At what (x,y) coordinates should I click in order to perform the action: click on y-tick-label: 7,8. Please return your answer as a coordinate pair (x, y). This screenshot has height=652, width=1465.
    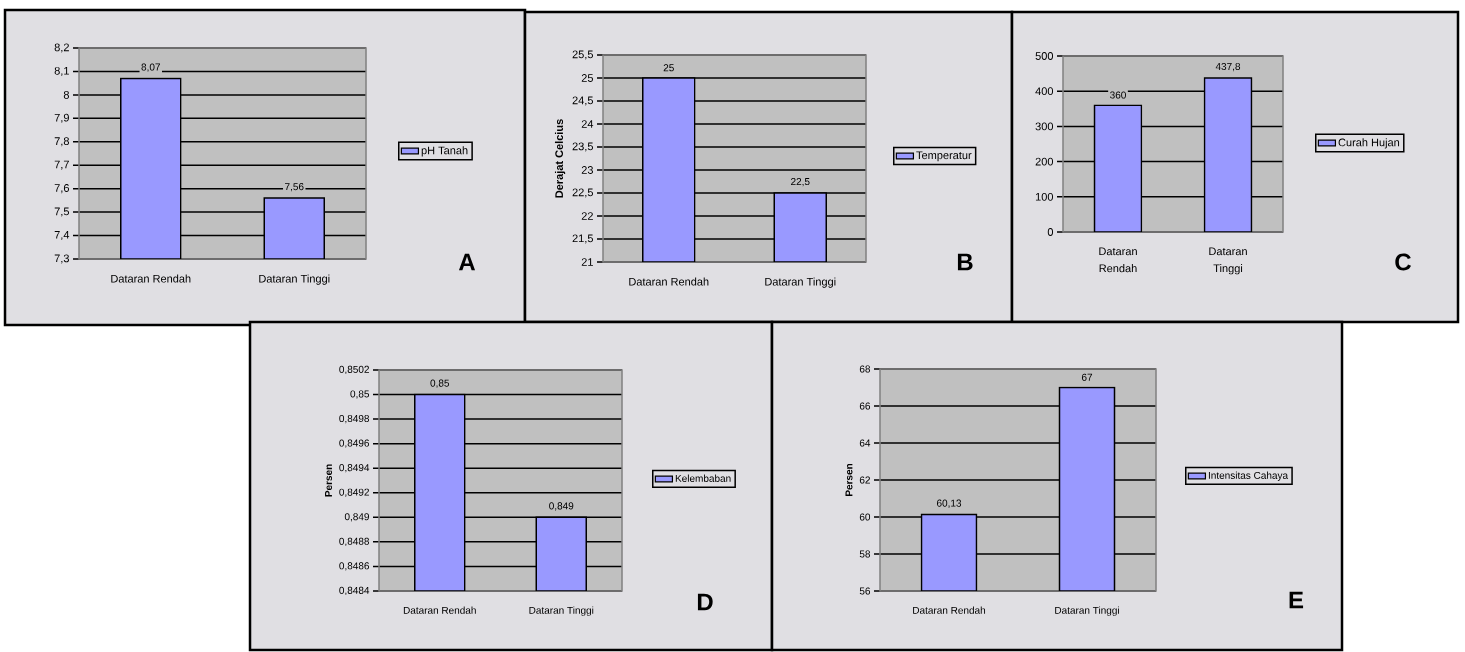
    Looking at the image, I should click on (61, 142).